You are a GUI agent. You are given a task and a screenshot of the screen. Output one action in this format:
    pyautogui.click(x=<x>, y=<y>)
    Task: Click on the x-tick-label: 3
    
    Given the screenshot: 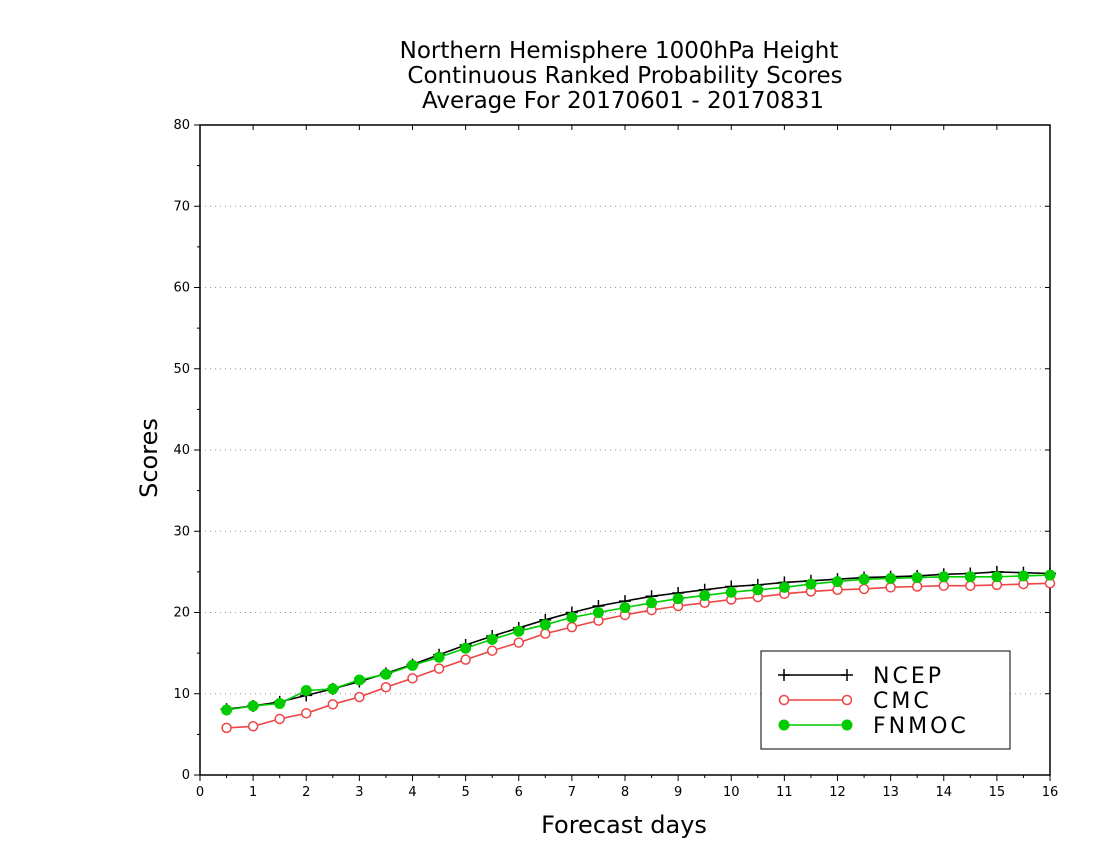 What is the action you would take?
    pyautogui.click(x=359, y=792)
    